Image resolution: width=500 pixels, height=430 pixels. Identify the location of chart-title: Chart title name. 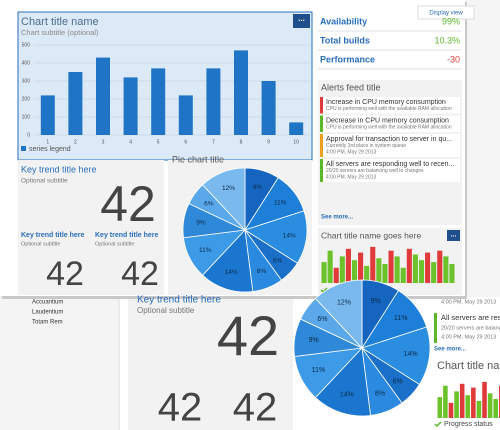
(60, 22).